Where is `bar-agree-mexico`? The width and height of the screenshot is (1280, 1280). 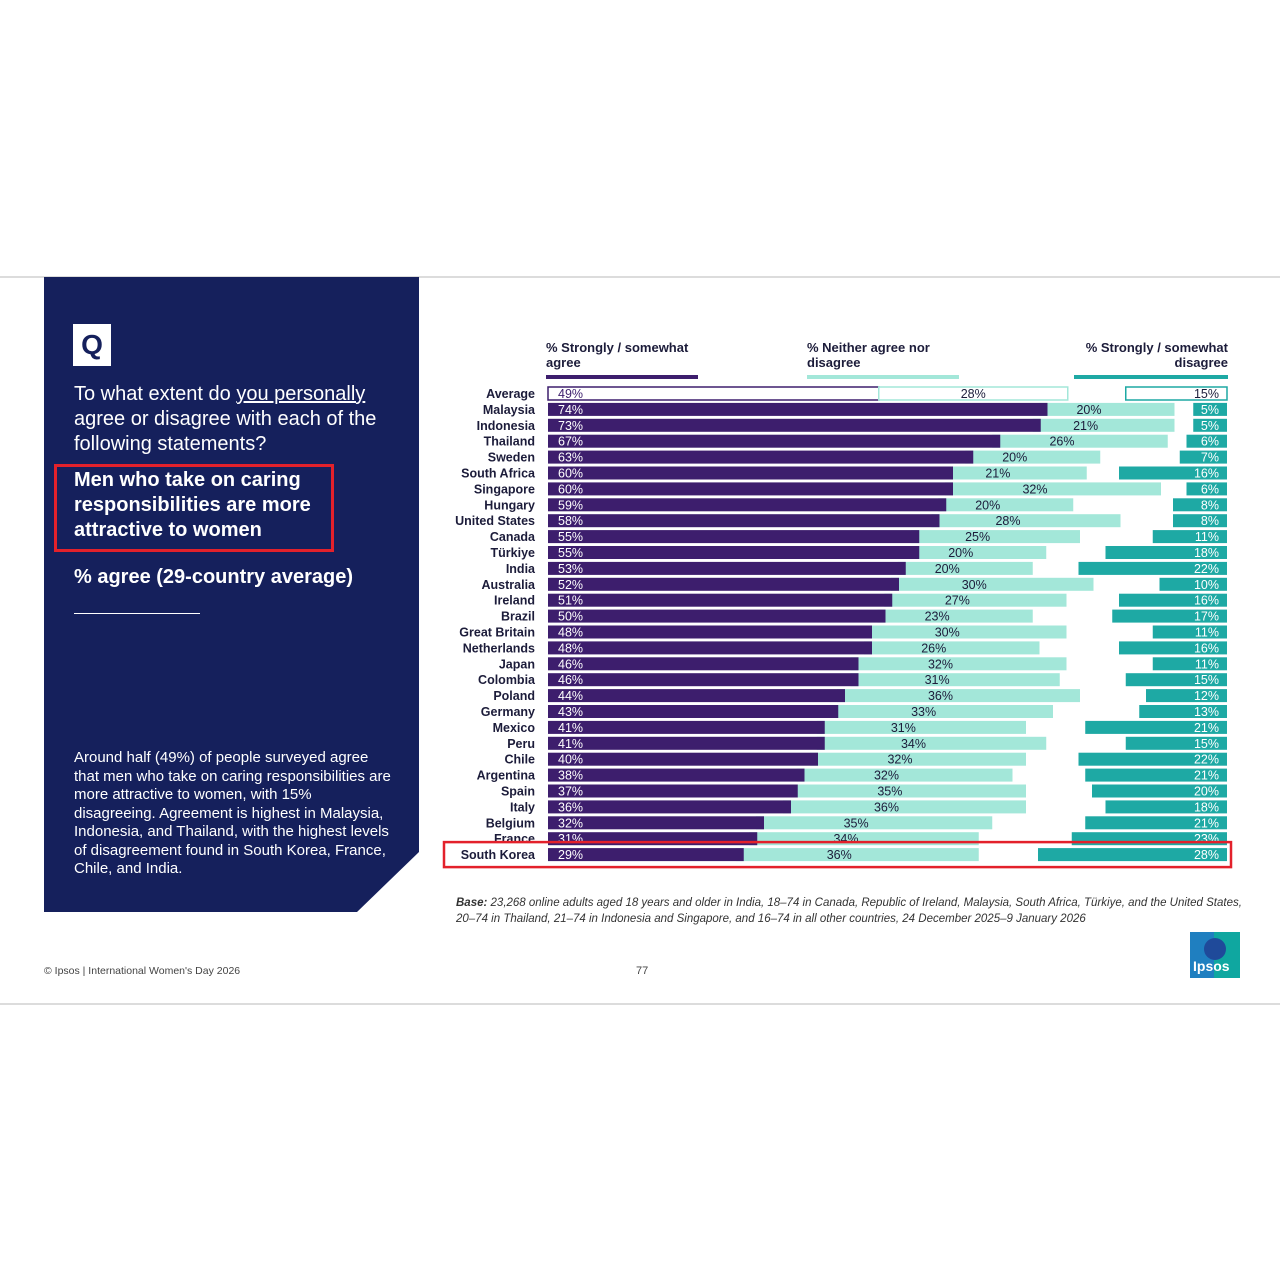 bar-agree-mexico is located at coordinates (686, 727).